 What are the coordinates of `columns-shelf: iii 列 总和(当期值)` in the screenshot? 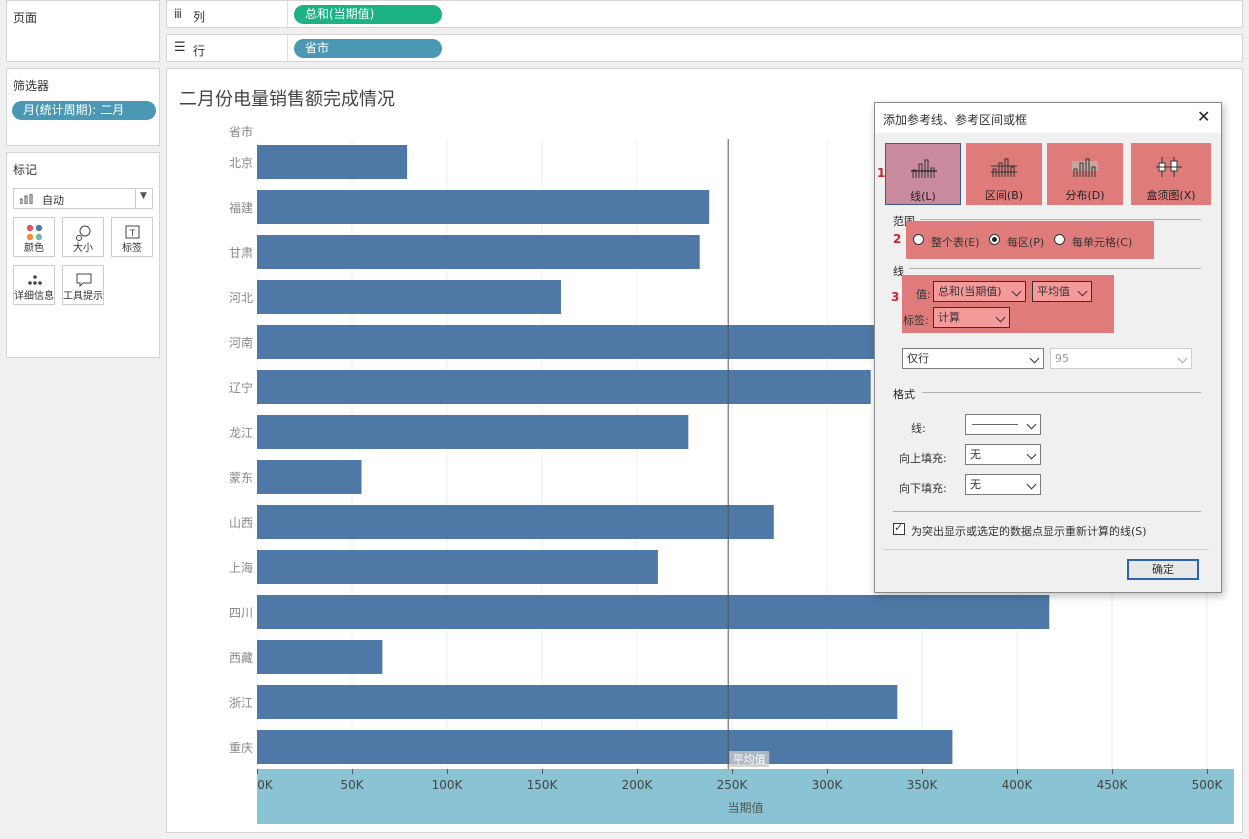 It's located at (704, 14).